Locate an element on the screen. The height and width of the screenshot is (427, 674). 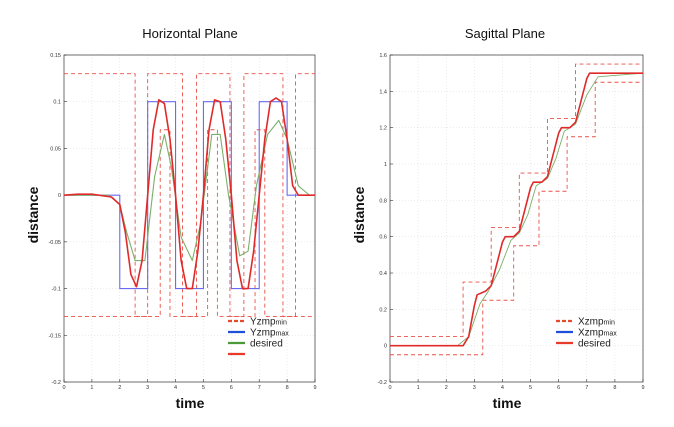
y-tick-label: 0.2 is located at coordinates (383, 310).